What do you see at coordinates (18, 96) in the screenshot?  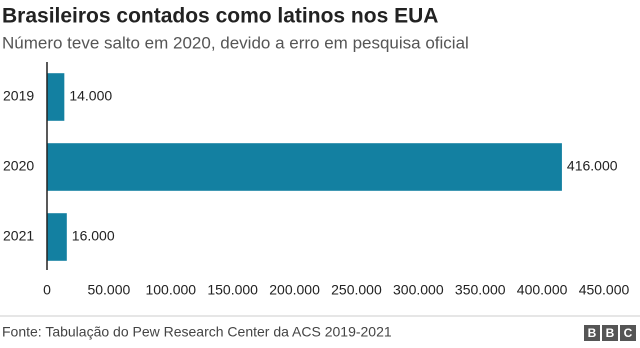 I see `y-tick-label: 2019` at bounding box center [18, 96].